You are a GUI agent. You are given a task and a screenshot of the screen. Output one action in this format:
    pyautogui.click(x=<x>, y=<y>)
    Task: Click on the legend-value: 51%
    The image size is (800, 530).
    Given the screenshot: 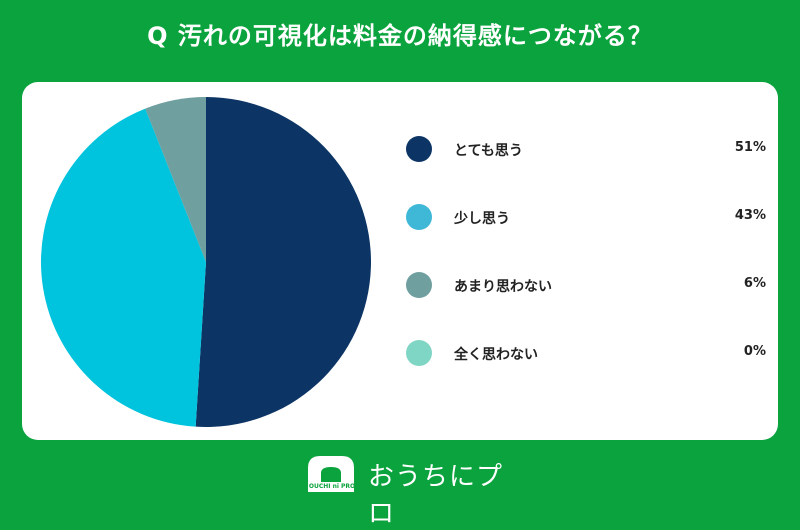 What is the action you would take?
    pyautogui.click(x=750, y=147)
    